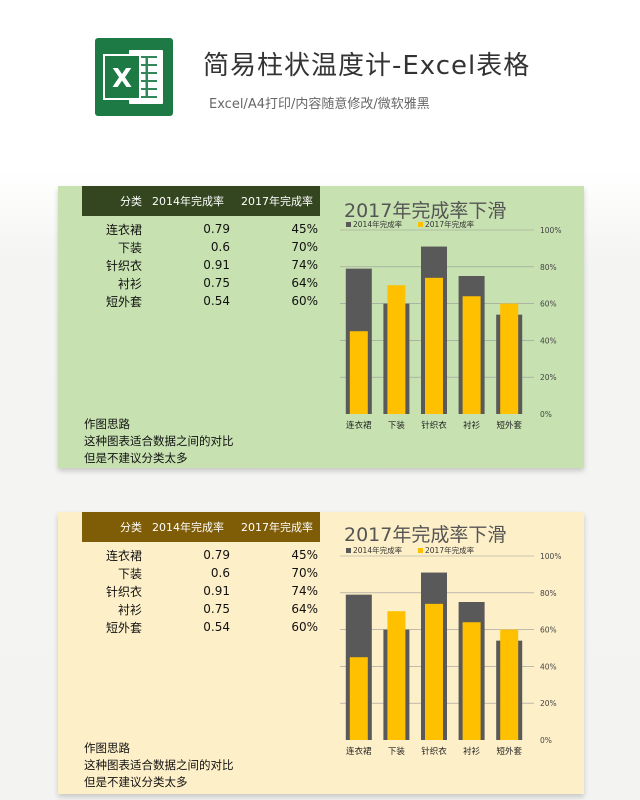 This screenshot has width=640, height=800. What do you see at coordinates (304, 265) in the screenshot?
I see `cell-2017: 74%` at bounding box center [304, 265].